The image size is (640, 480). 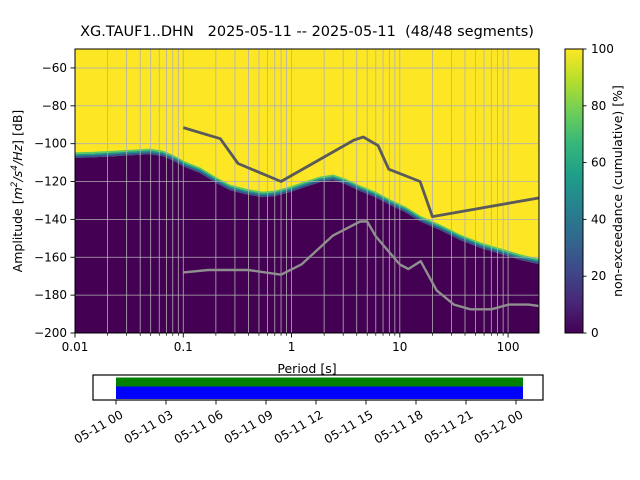 I want to click on colorbar-tick-label: 0, so click(x=595, y=333).